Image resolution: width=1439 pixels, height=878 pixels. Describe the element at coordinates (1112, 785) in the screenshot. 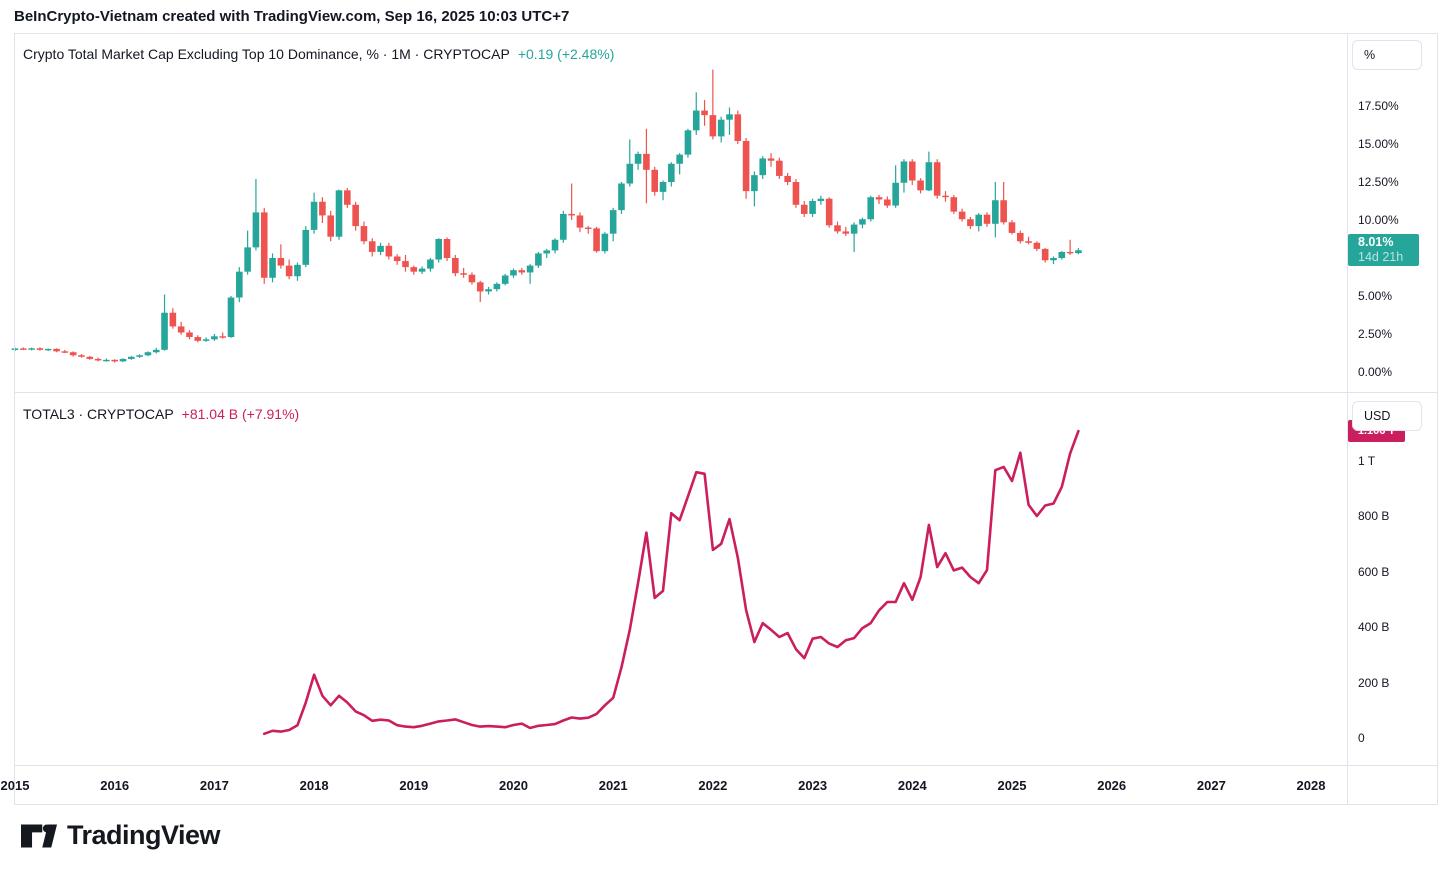

I see `year-label: 2026` at that location.